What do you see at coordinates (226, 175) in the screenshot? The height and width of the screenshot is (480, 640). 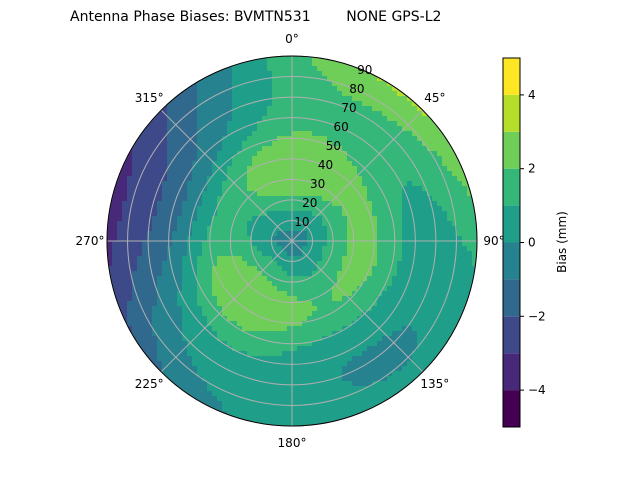 I see `angular-gridline` at bounding box center [226, 175].